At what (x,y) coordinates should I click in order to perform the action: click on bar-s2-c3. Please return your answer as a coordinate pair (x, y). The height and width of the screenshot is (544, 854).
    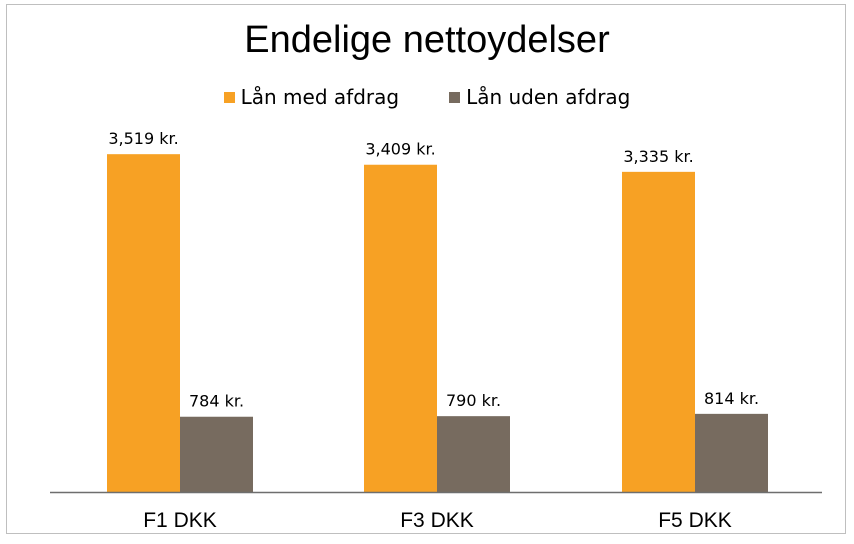
    Looking at the image, I should click on (731, 452).